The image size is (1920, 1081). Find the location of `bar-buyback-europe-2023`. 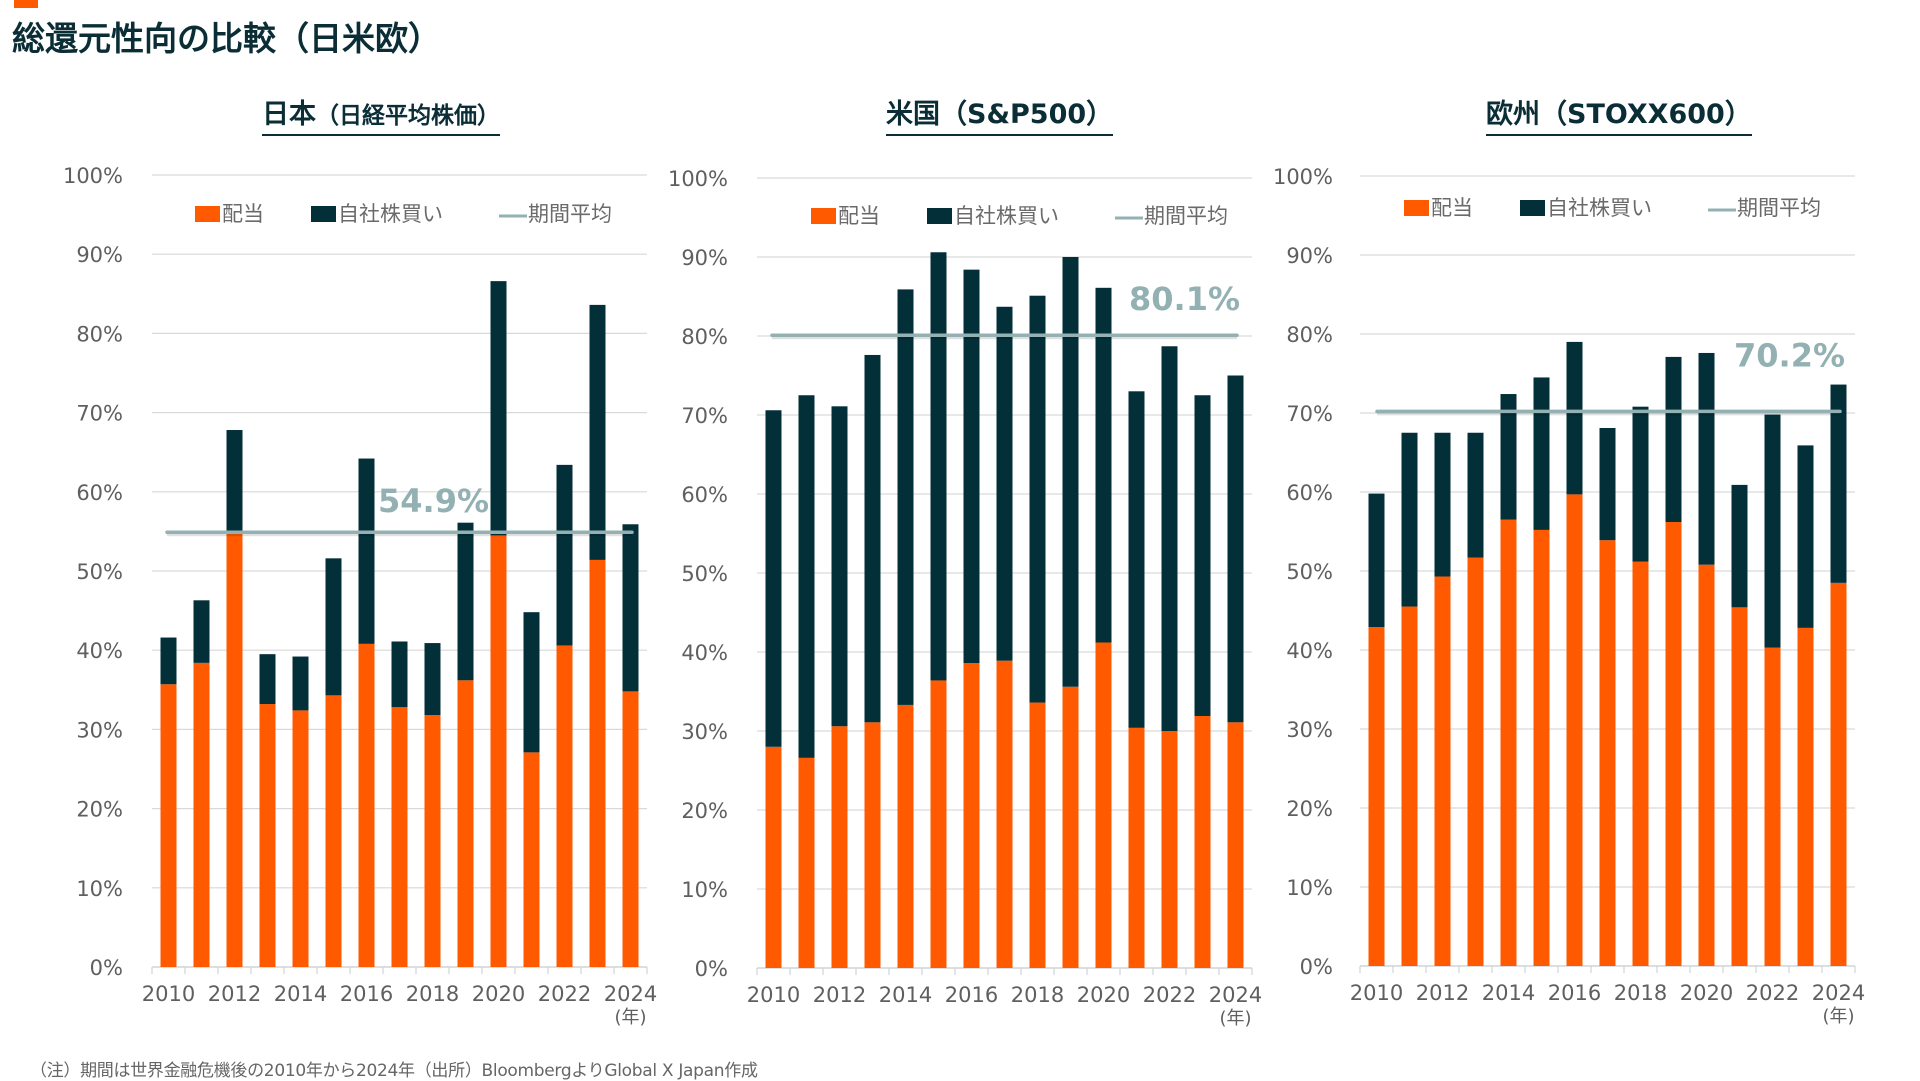

bar-buyback-europe-2023 is located at coordinates (1805, 536).